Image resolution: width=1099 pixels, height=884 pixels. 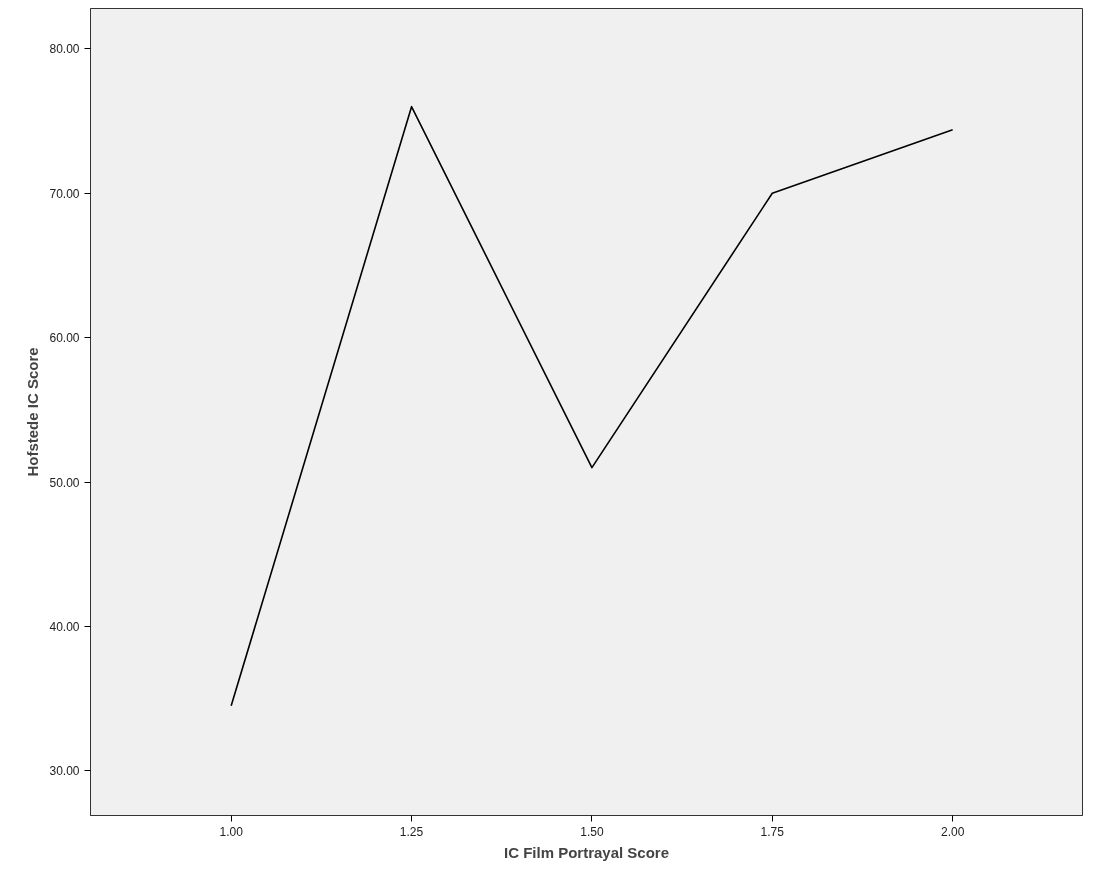 I want to click on x-tick-label: 1.00, so click(x=231, y=831).